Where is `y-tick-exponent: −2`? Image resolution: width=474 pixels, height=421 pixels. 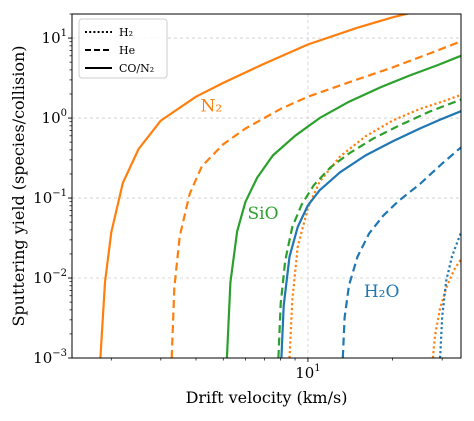 y-tick-exponent: −2 is located at coordinates (59, 273).